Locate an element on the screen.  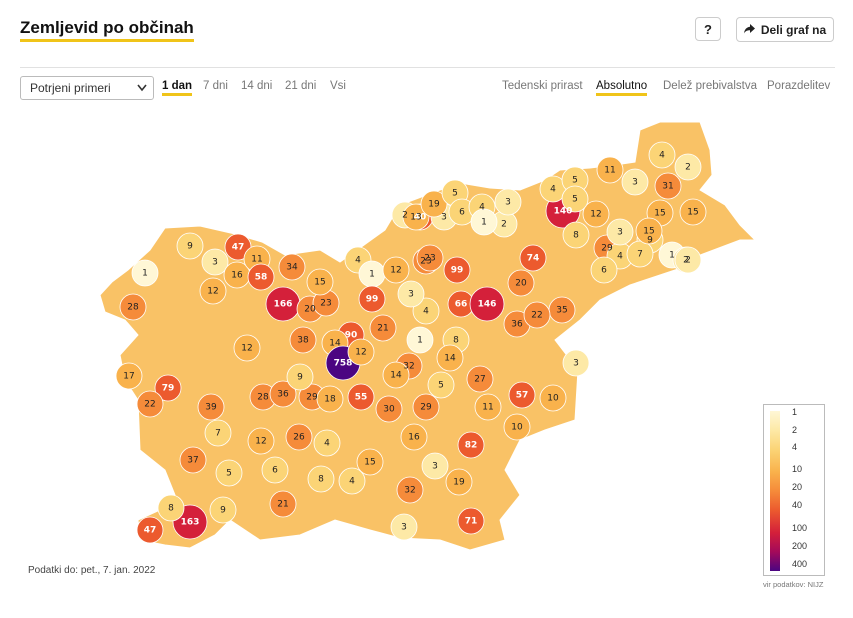
municipality-value-label: 79 is located at coordinates (168, 389).